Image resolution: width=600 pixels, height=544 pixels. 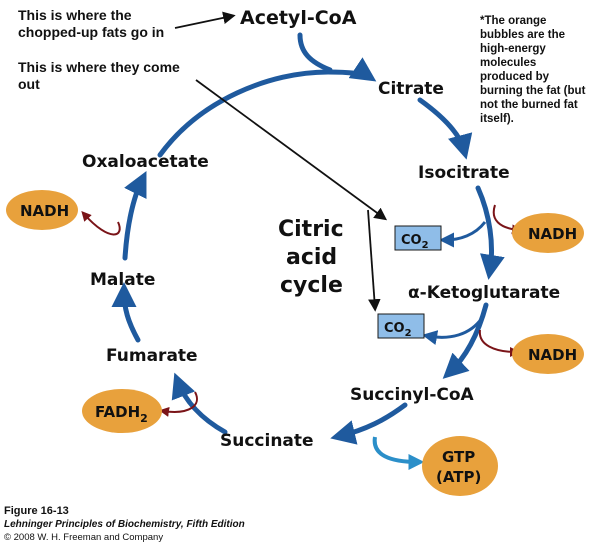 What do you see at coordinates (36, 511) in the screenshot?
I see `figure-title: Figure 16-13` at bounding box center [36, 511].